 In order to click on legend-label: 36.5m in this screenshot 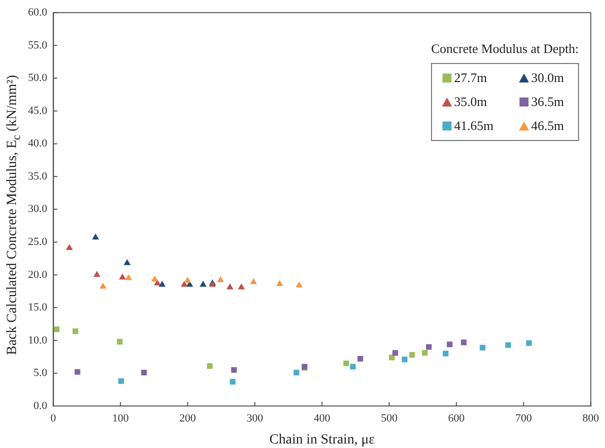, I will do `click(547, 102)`.